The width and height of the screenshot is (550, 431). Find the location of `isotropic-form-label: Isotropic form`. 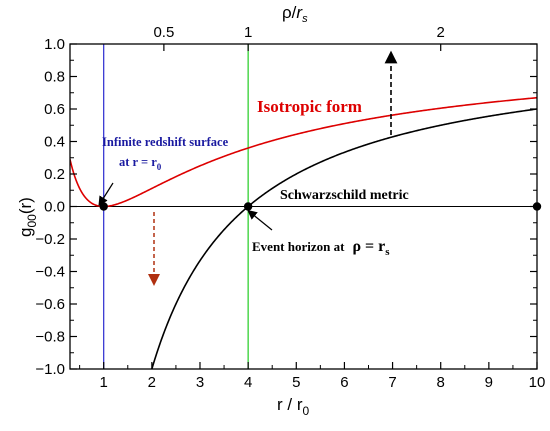

isotropic-form-label: Isotropic form is located at coordinates (309, 106).